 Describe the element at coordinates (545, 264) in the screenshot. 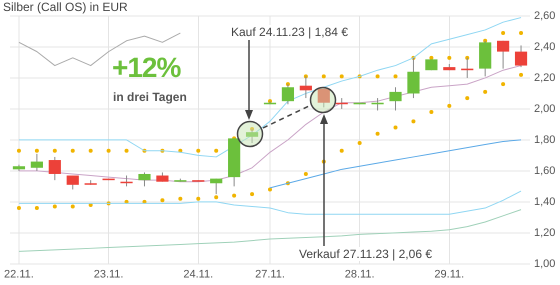

I see `y-tick-label: 1,00` at that location.